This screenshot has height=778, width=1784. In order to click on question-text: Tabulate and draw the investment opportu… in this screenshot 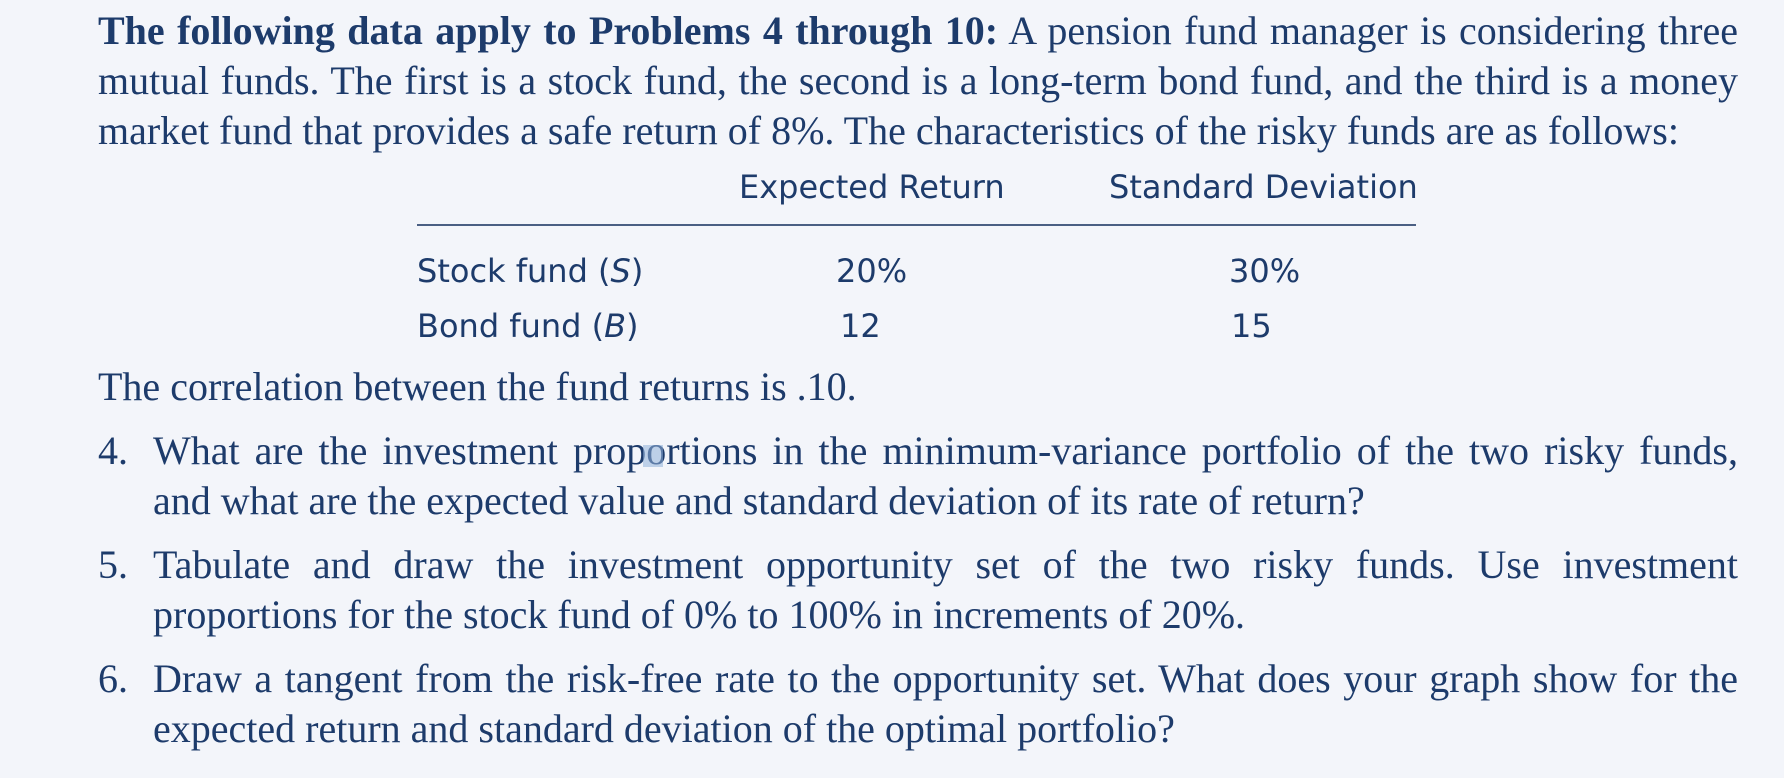, I will do `click(945, 589)`.